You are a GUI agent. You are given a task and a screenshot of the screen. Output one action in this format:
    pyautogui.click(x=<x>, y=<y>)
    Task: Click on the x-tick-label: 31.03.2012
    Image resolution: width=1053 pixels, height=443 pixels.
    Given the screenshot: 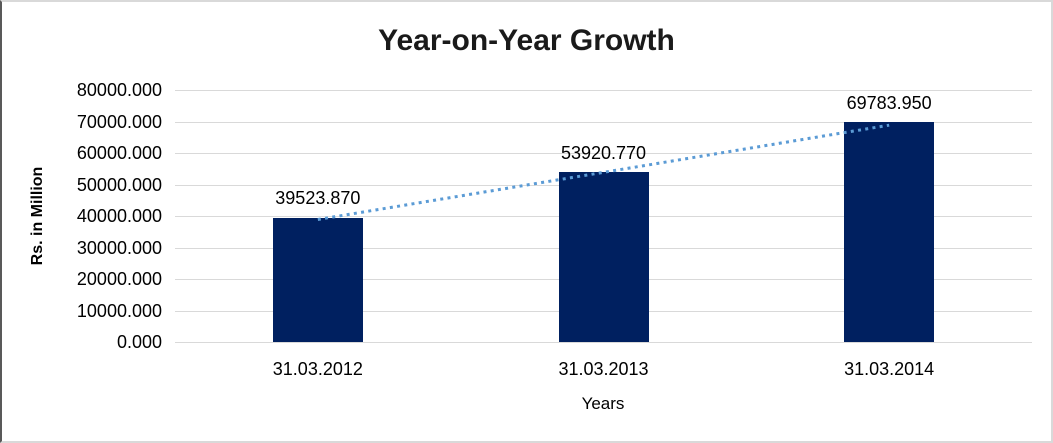 What is the action you would take?
    pyautogui.click(x=317, y=369)
    